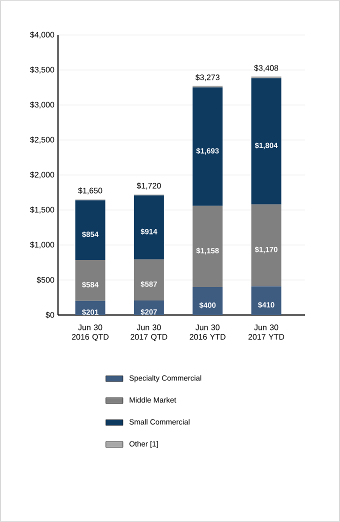  I want to click on total-label: $1,650, so click(90, 190).